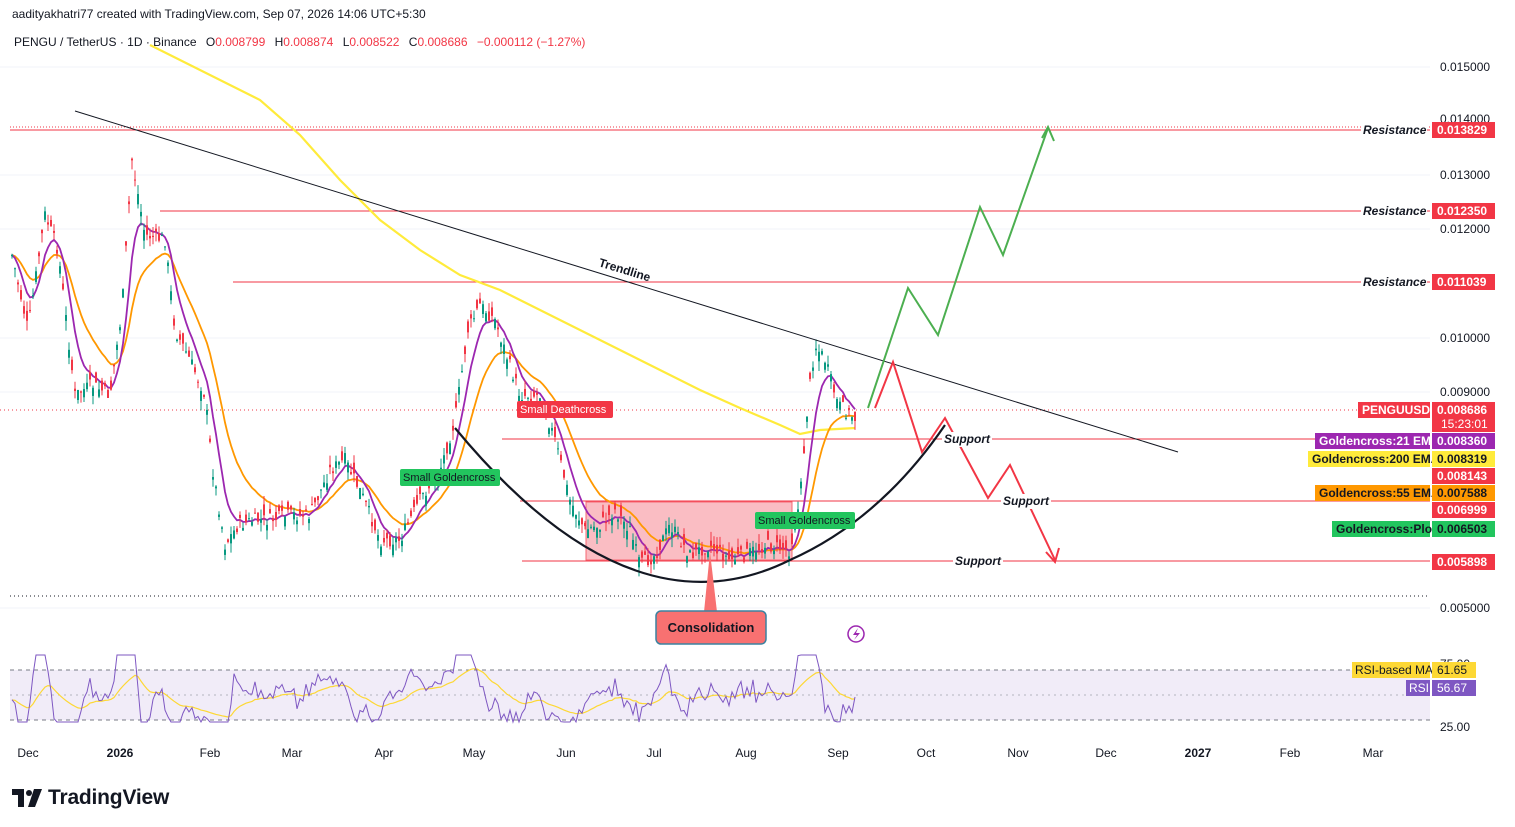 The width and height of the screenshot is (1515, 827). Describe the element at coordinates (711, 627) in the screenshot. I see `consolidation-callout` at that location.